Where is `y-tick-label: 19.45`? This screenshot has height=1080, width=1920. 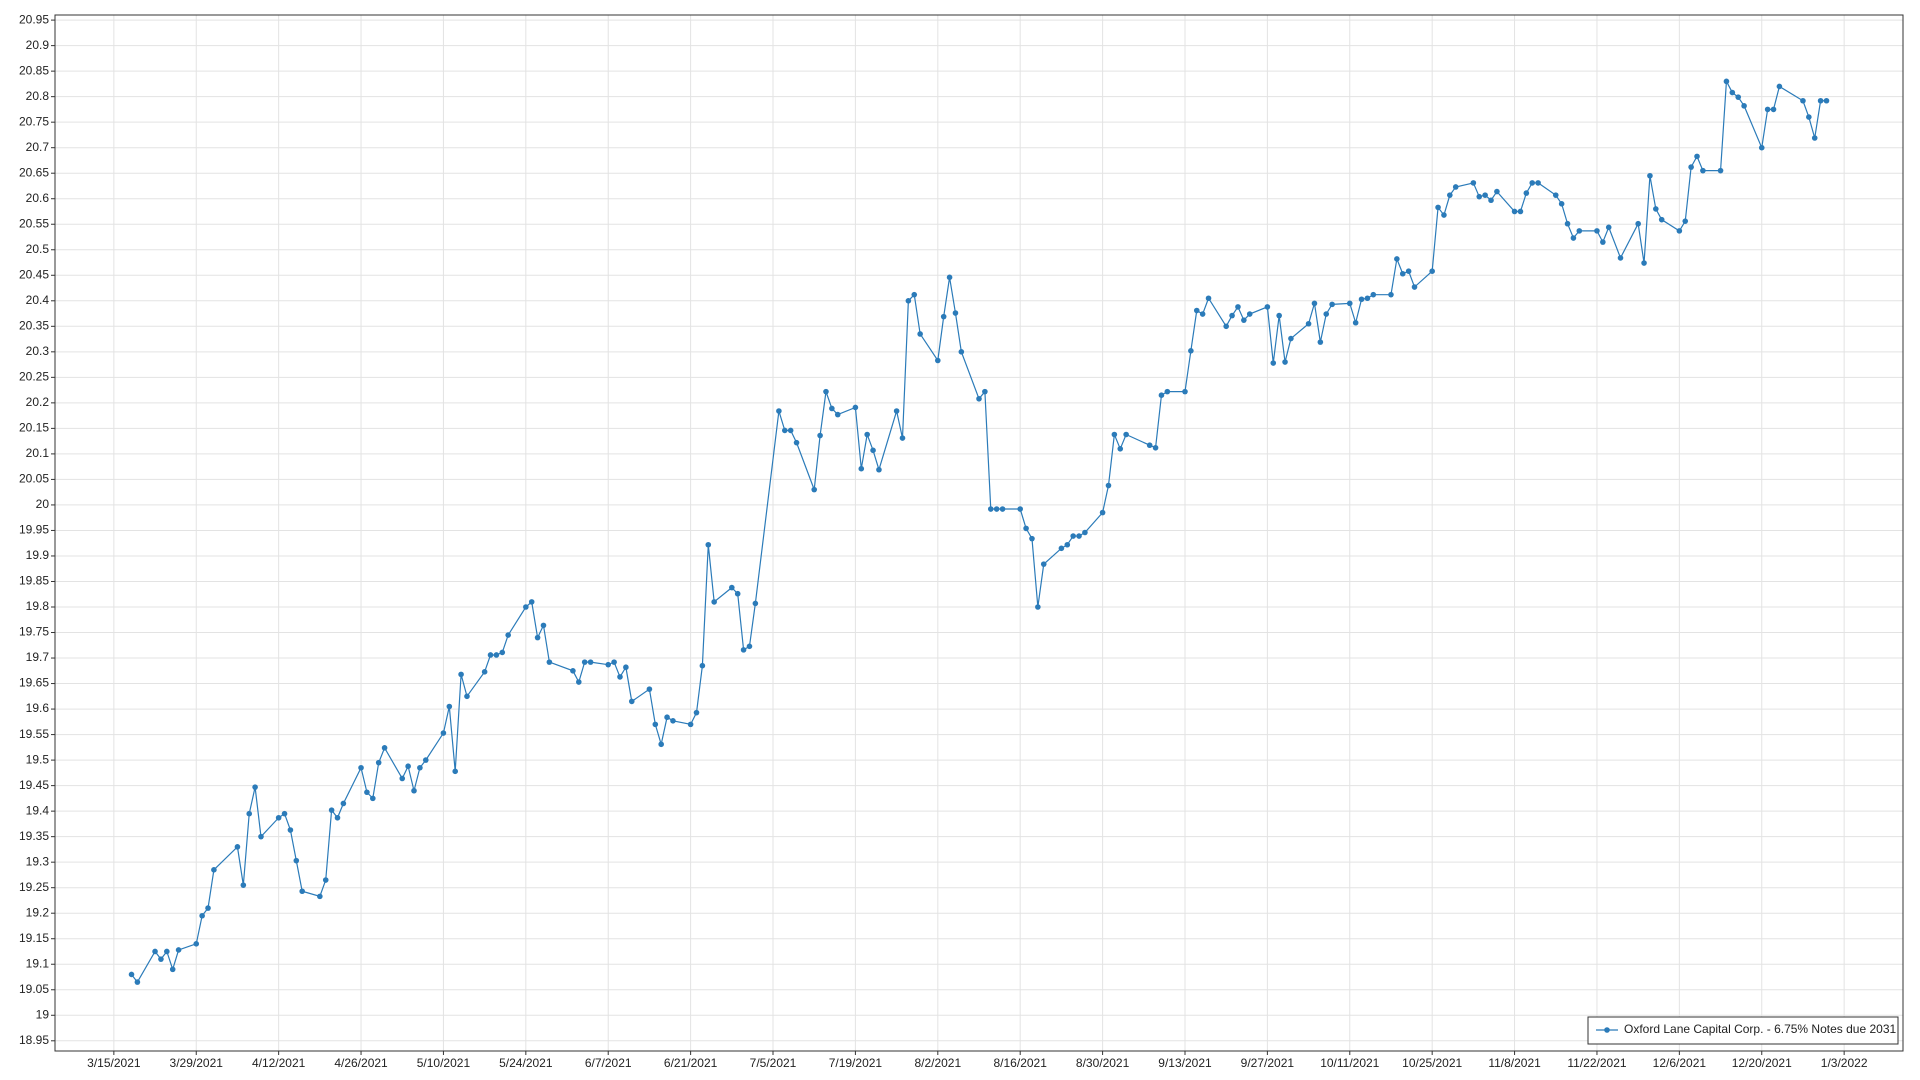
y-tick-label: 19.45 is located at coordinates (34, 785).